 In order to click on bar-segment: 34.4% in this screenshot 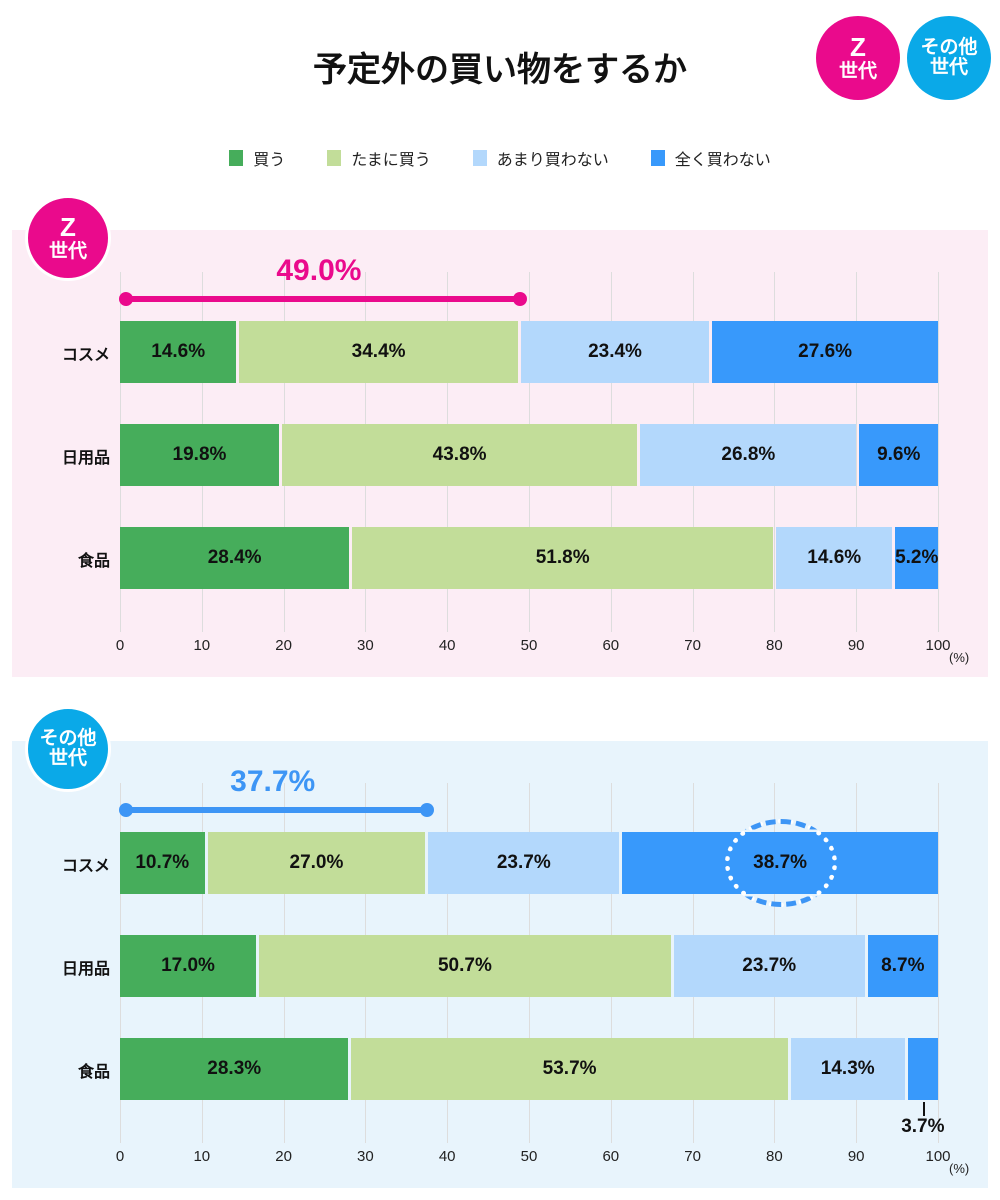, I will do `click(378, 352)`.